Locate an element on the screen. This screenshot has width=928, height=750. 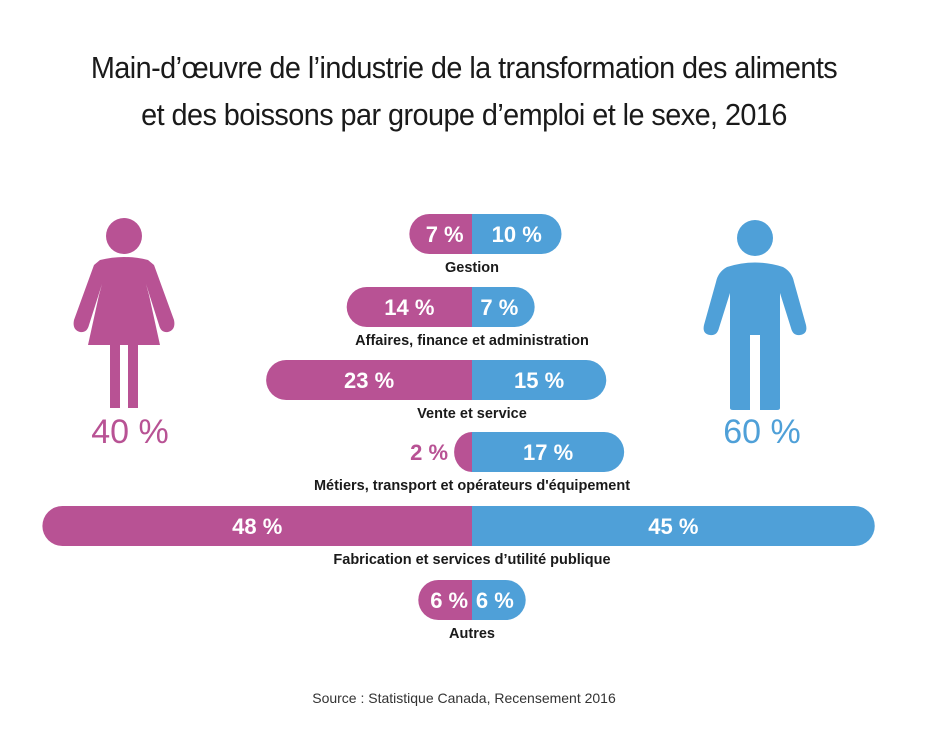
category-label: Affaires, finance et administration is located at coordinates (472, 341).